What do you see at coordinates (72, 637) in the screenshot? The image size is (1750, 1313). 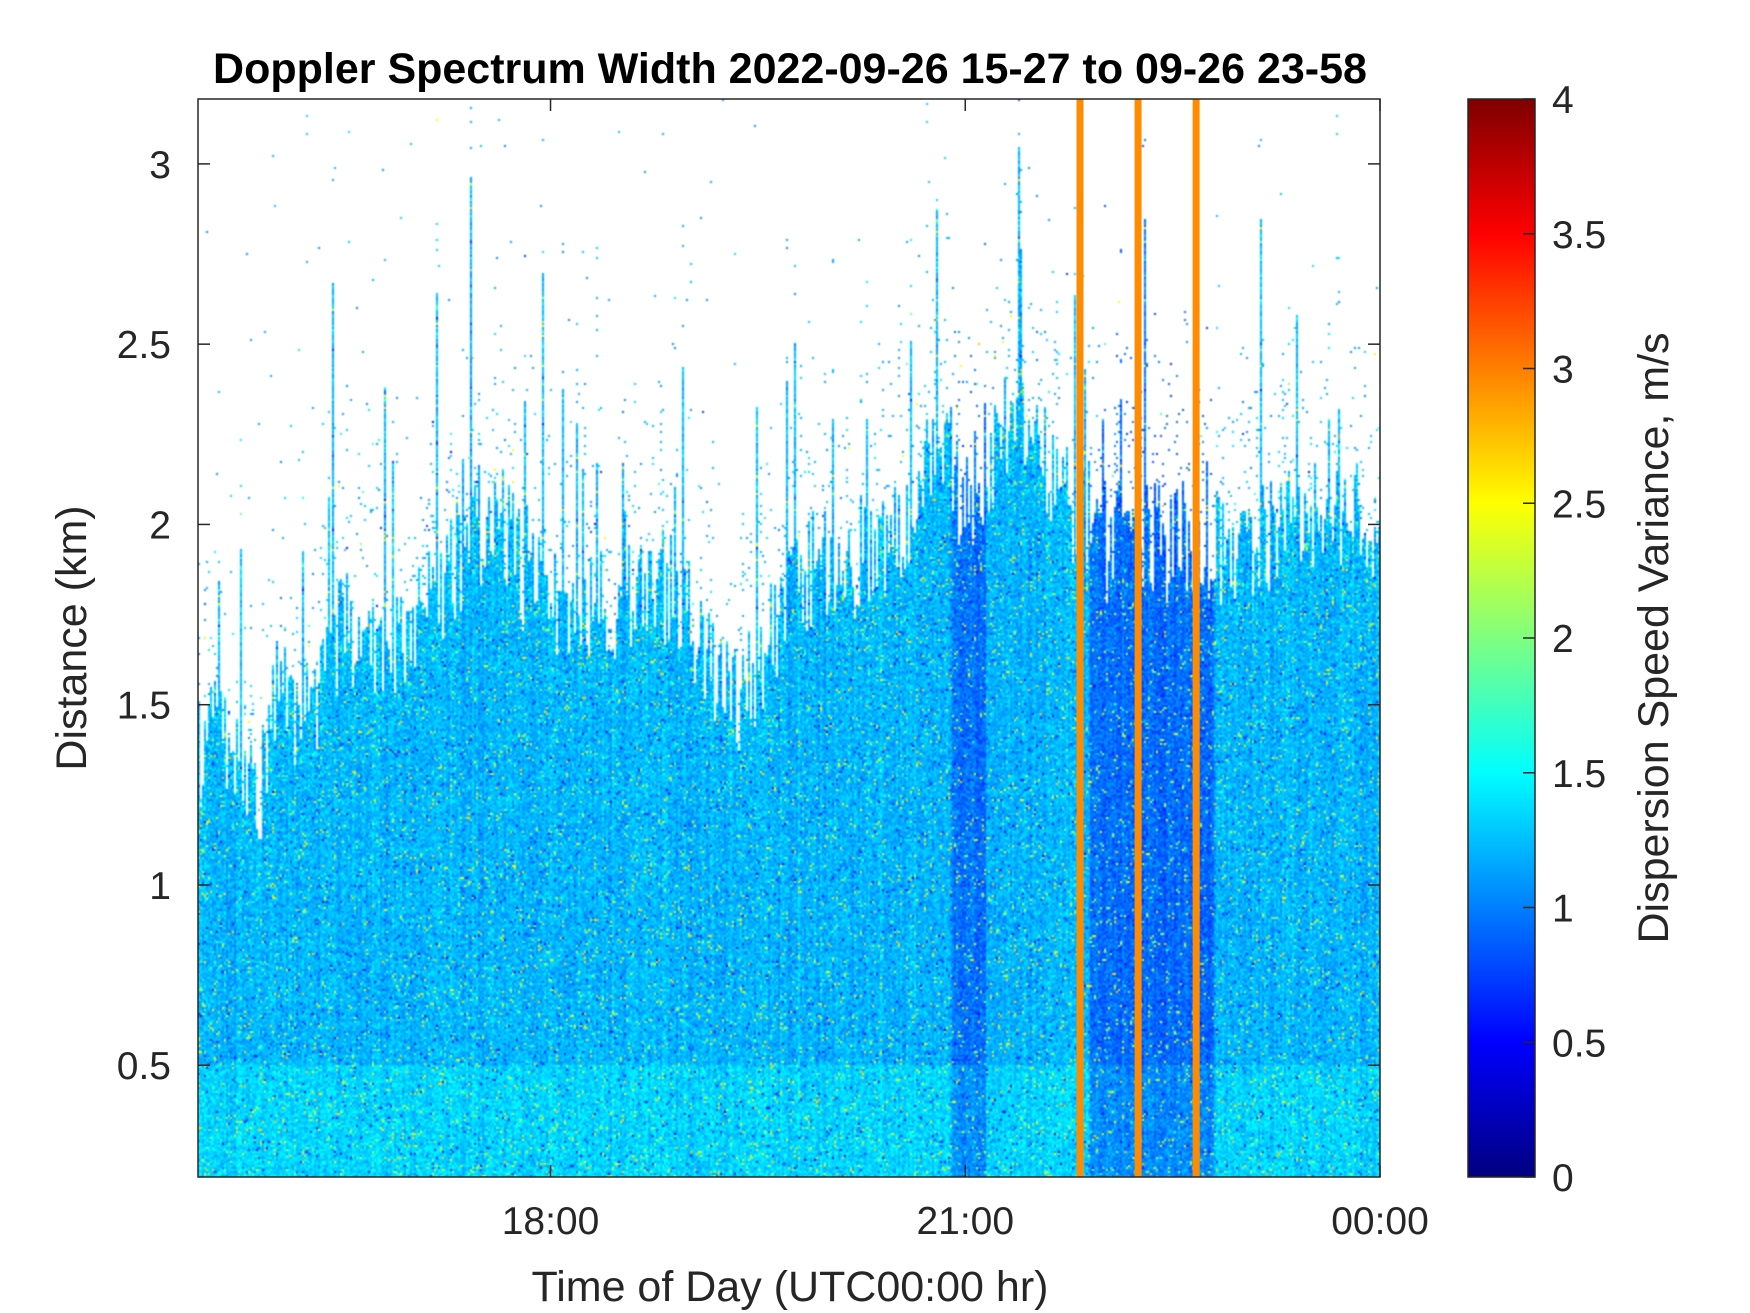 I see `y-axis-label: Distance (km)` at bounding box center [72, 637].